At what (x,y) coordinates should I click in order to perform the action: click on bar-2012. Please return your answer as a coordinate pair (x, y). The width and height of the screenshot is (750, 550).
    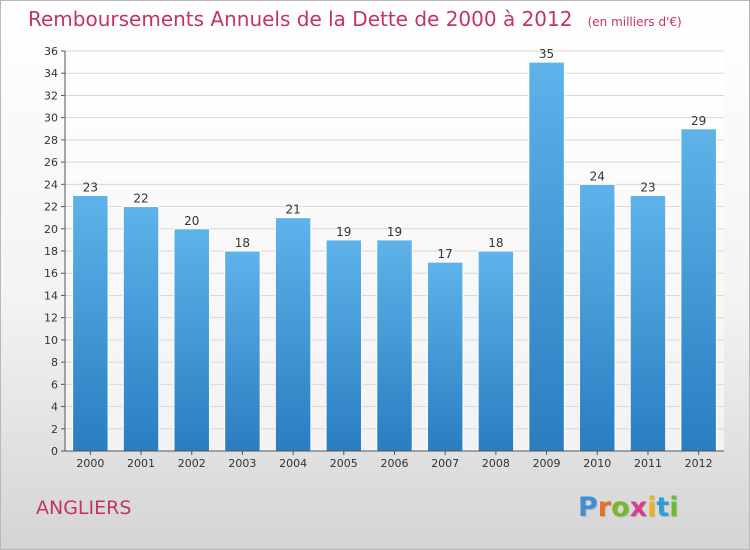
    Looking at the image, I should click on (698, 290).